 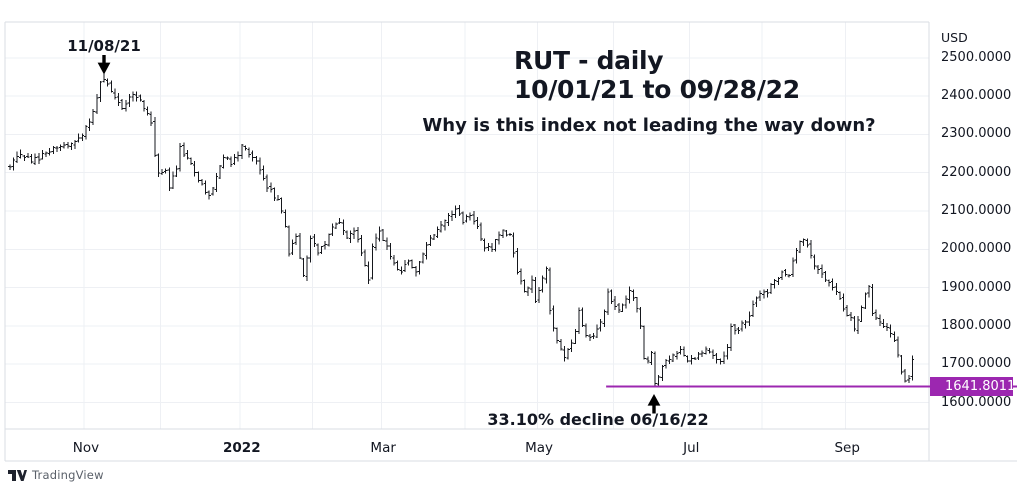 What do you see at coordinates (954, 37) in the screenshot?
I see `price-axis-currency-label: USD` at bounding box center [954, 37].